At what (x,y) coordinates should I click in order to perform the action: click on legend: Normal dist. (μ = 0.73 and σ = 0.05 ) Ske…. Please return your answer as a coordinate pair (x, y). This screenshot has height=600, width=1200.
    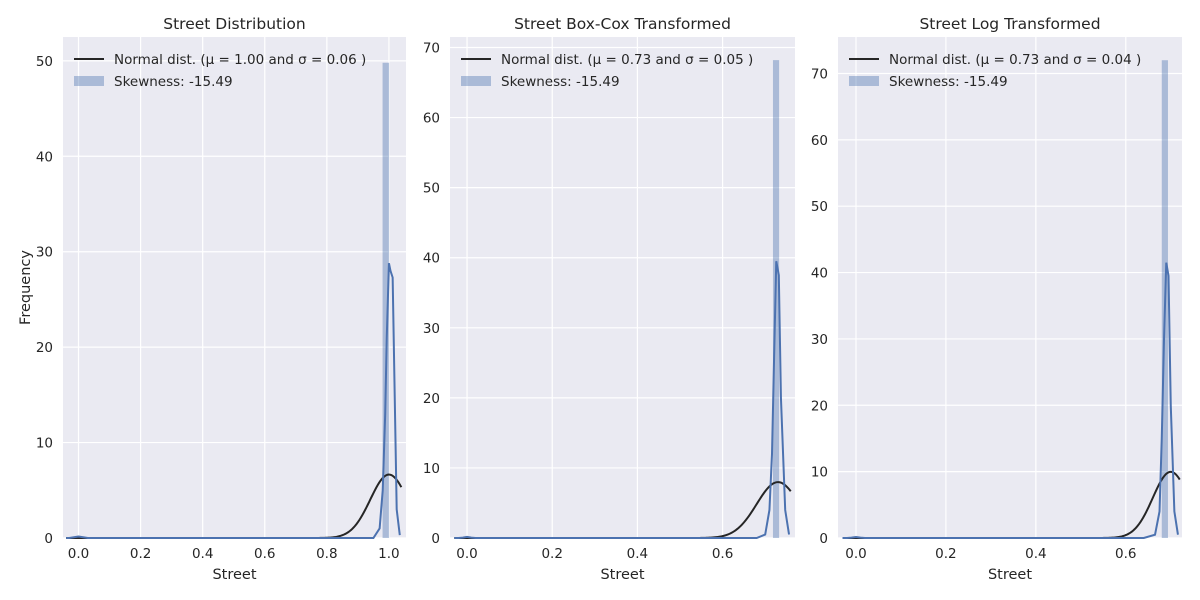
    Looking at the image, I should click on (607, 71).